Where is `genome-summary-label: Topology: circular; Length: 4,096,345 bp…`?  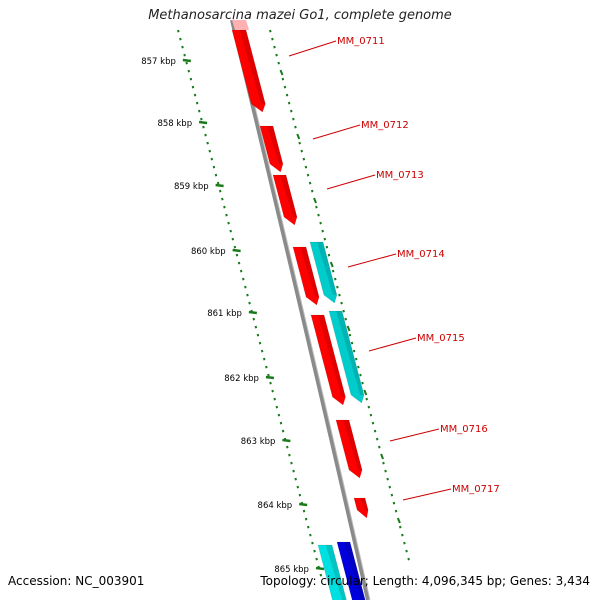 genome-summary-label: Topology: circular; Length: 4,096,345 bp… is located at coordinates (425, 581).